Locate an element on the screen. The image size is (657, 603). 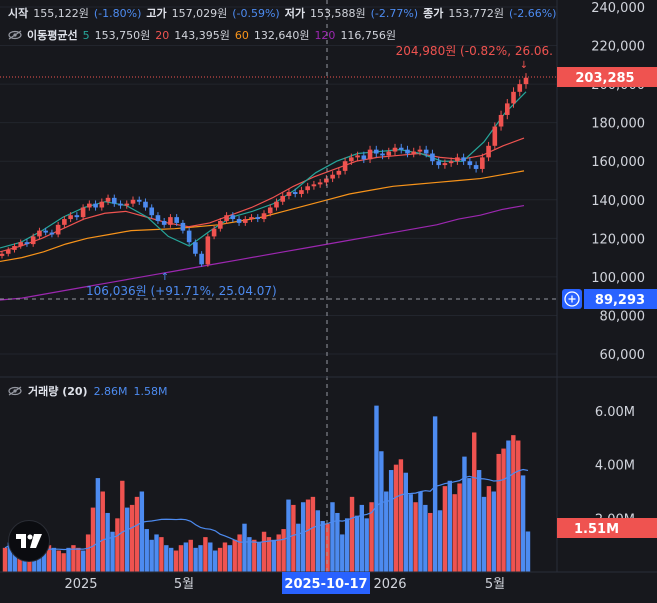
time-label-may-2025: 5월 is located at coordinates (184, 584).